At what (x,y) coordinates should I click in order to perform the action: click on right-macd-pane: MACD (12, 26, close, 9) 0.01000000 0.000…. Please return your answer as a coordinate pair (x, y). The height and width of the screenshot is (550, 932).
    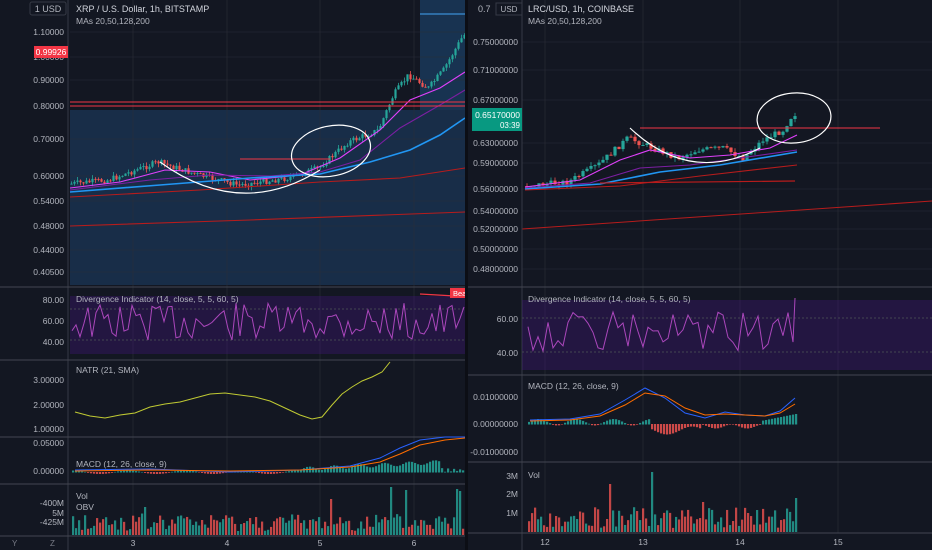
    Looking at the image, I should click on (634, 419).